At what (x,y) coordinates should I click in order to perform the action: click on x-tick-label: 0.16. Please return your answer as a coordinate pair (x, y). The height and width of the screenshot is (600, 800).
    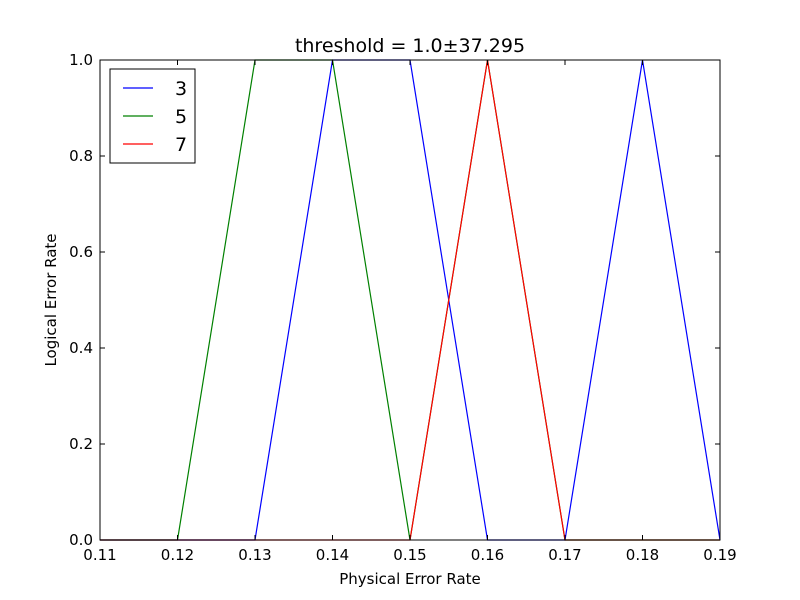
    Looking at the image, I should click on (487, 555).